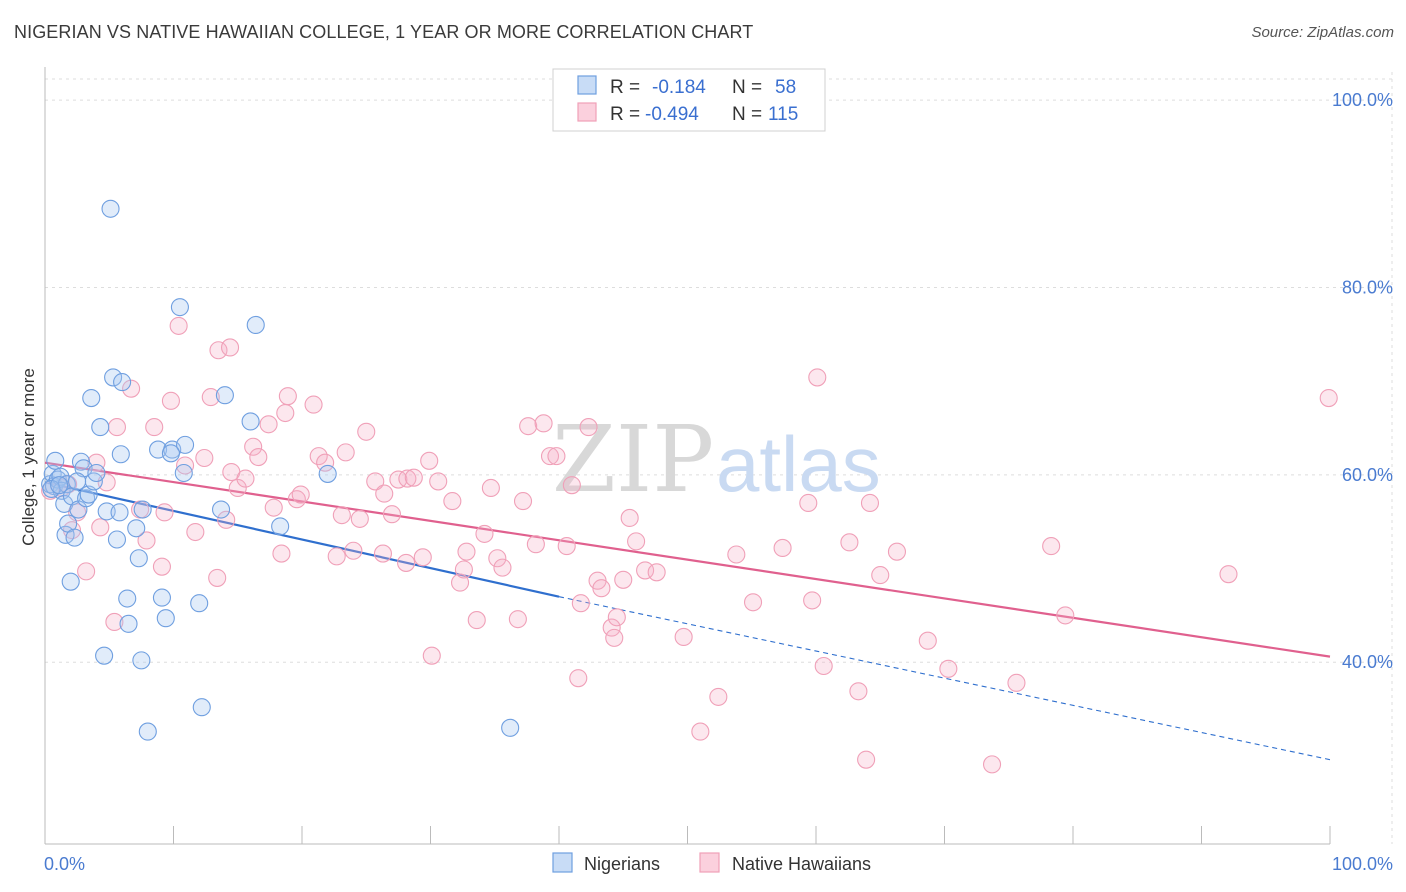 The image size is (1406, 892). What do you see at coordinates (716, 459) in the screenshot?
I see `watermark: ZIP atlas` at bounding box center [716, 459].